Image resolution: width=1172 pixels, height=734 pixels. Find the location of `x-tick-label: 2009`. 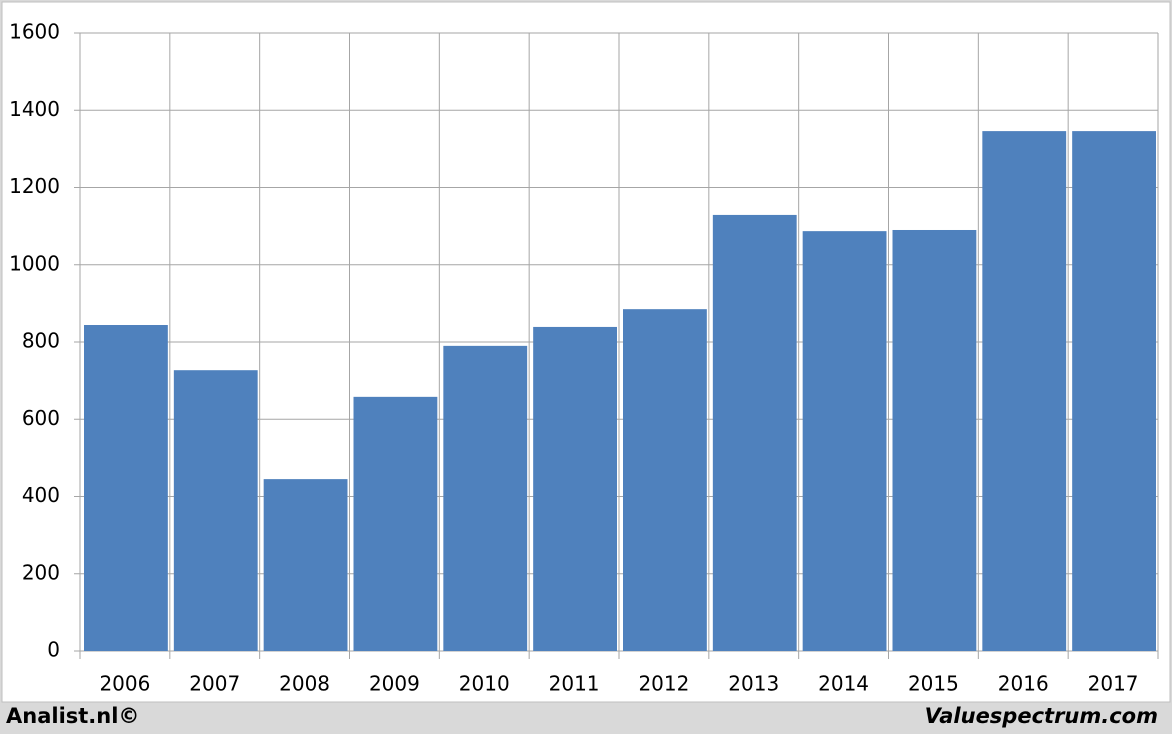

x-tick-label: 2009 is located at coordinates (394, 684).